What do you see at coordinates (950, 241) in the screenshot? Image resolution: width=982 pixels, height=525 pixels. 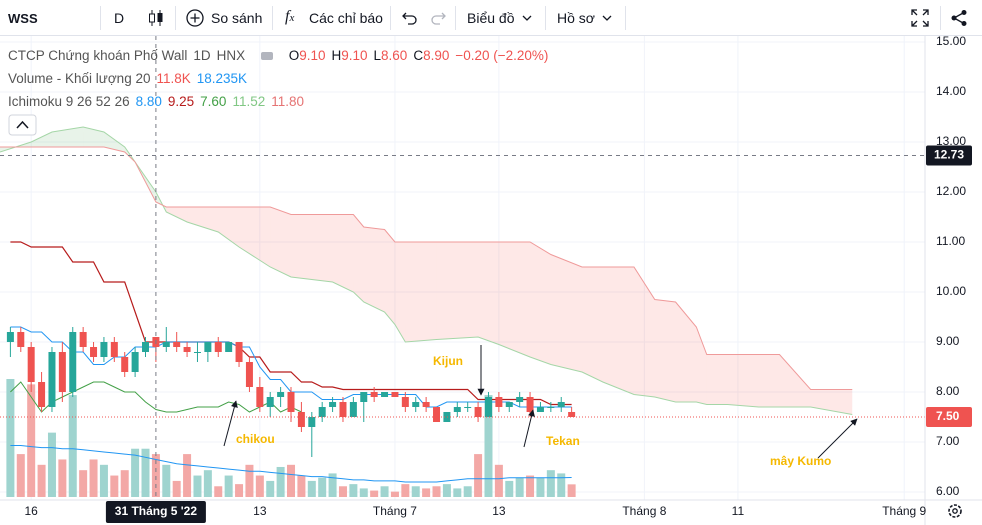 I see `y-tick-label: 11.00` at bounding box center [950, 241].